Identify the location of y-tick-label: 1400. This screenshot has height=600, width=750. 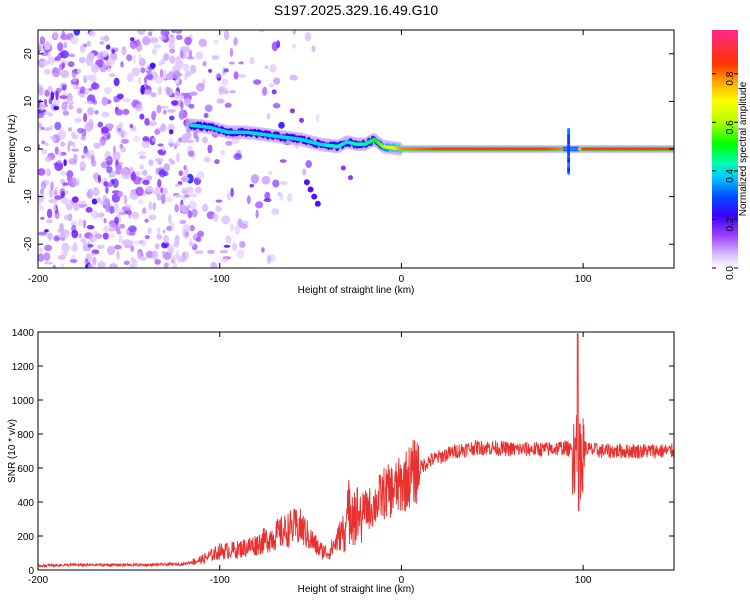
(23, 333).